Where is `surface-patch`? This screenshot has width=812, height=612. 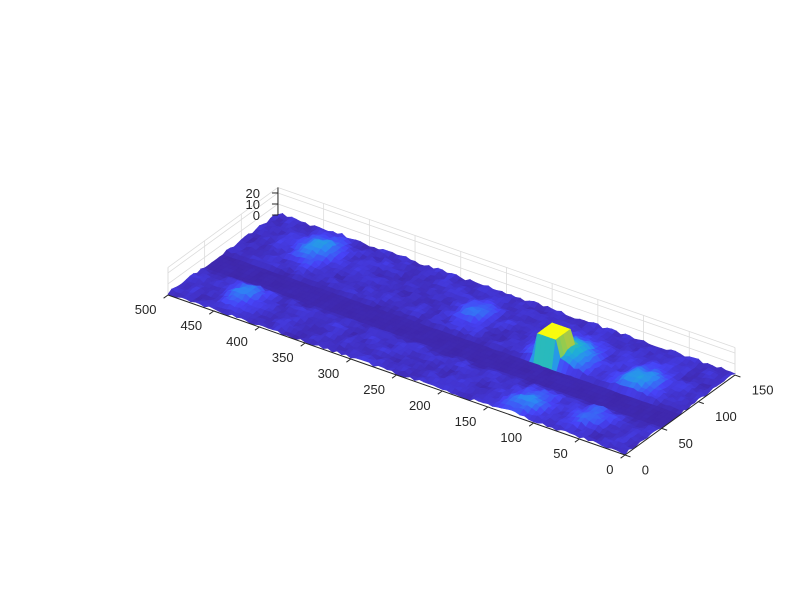
surface-patch is located at coordinates (624, 451).